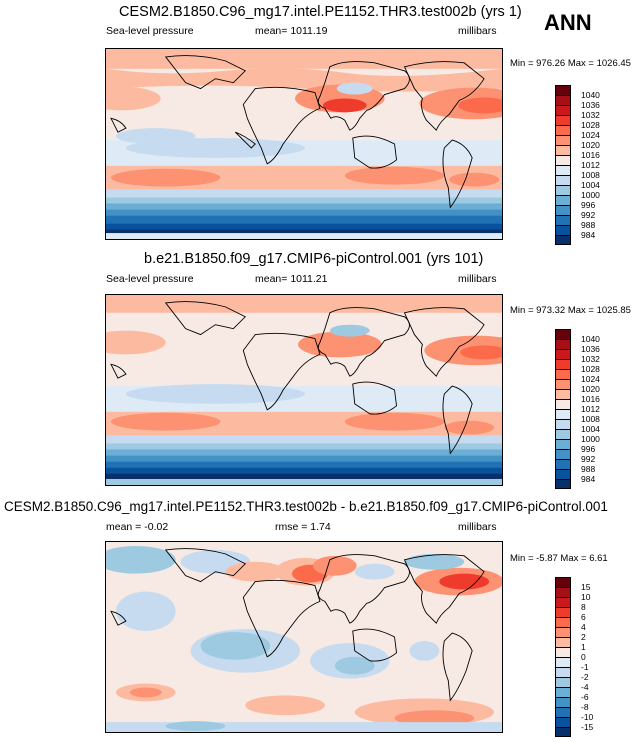 This screenshot has height=742, width=643. Describe the element at coordinates (559, 558) in the screenshot. I see `panel3-minmax: Min = -5.87 Max = 6.61` at that location.